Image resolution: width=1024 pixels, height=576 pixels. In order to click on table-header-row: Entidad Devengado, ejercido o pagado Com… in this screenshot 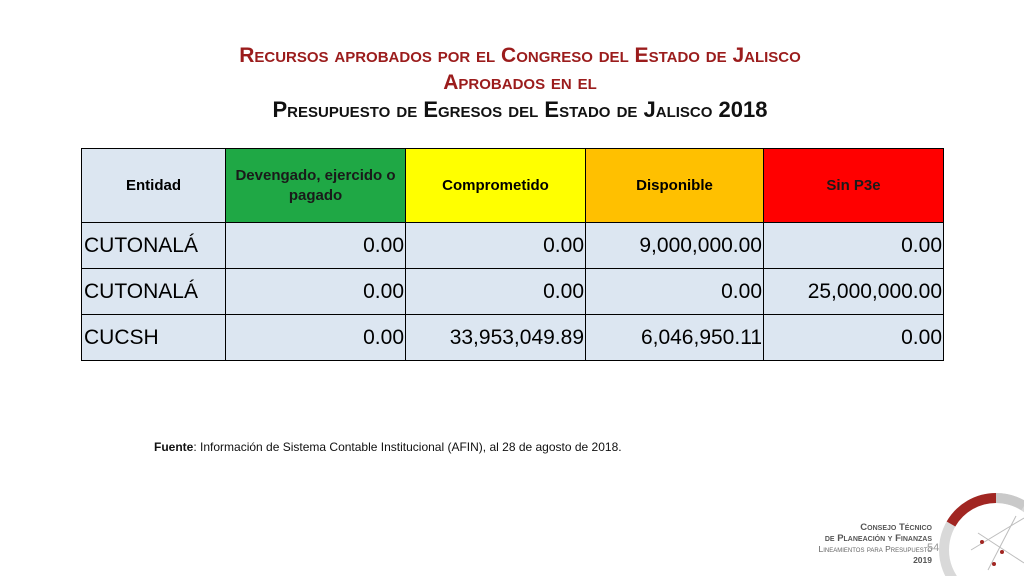, I will do `click(512, 185)`.